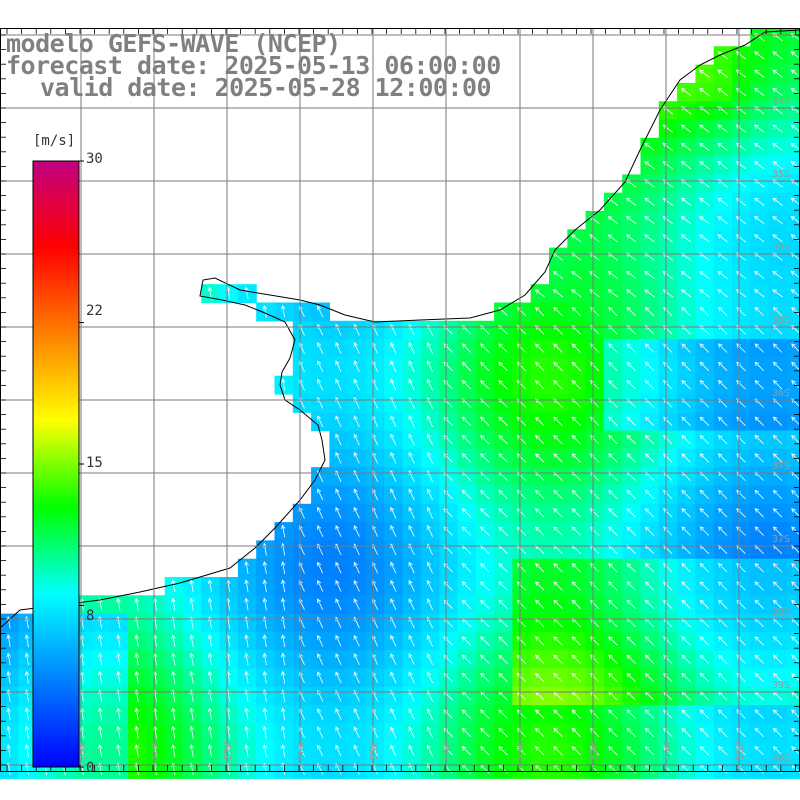  I want to click on model-title: modelo GEFS-WAVE (NCEP), so click(173, 43).